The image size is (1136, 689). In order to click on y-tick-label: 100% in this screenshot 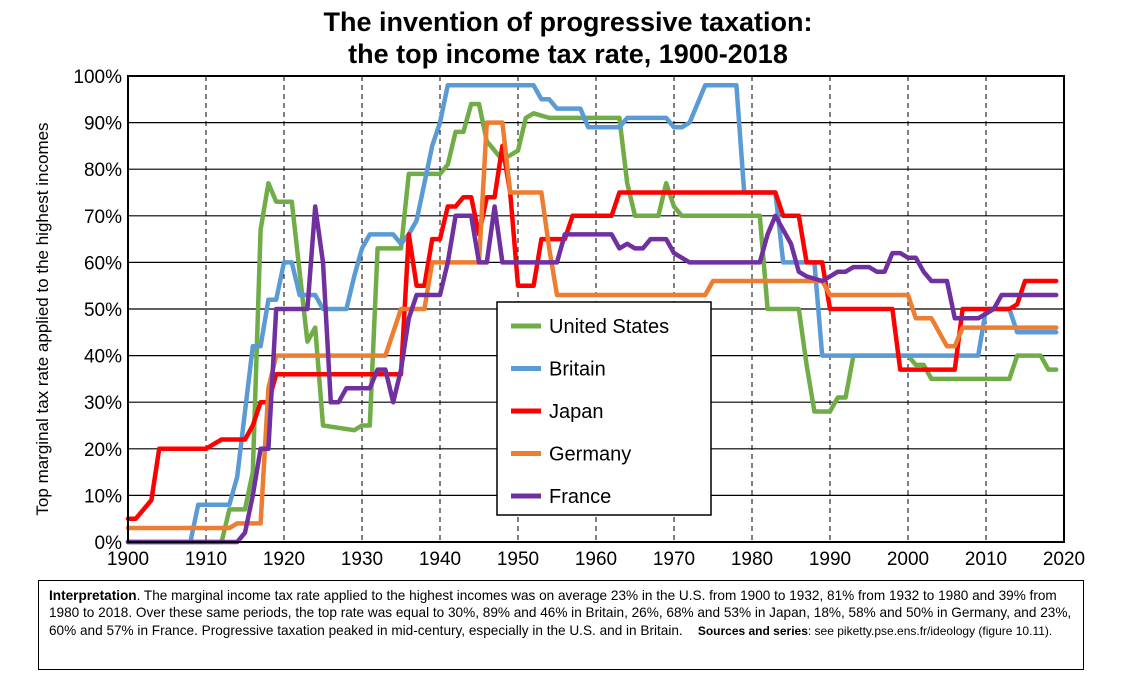, I will do `click(97, 77)`.